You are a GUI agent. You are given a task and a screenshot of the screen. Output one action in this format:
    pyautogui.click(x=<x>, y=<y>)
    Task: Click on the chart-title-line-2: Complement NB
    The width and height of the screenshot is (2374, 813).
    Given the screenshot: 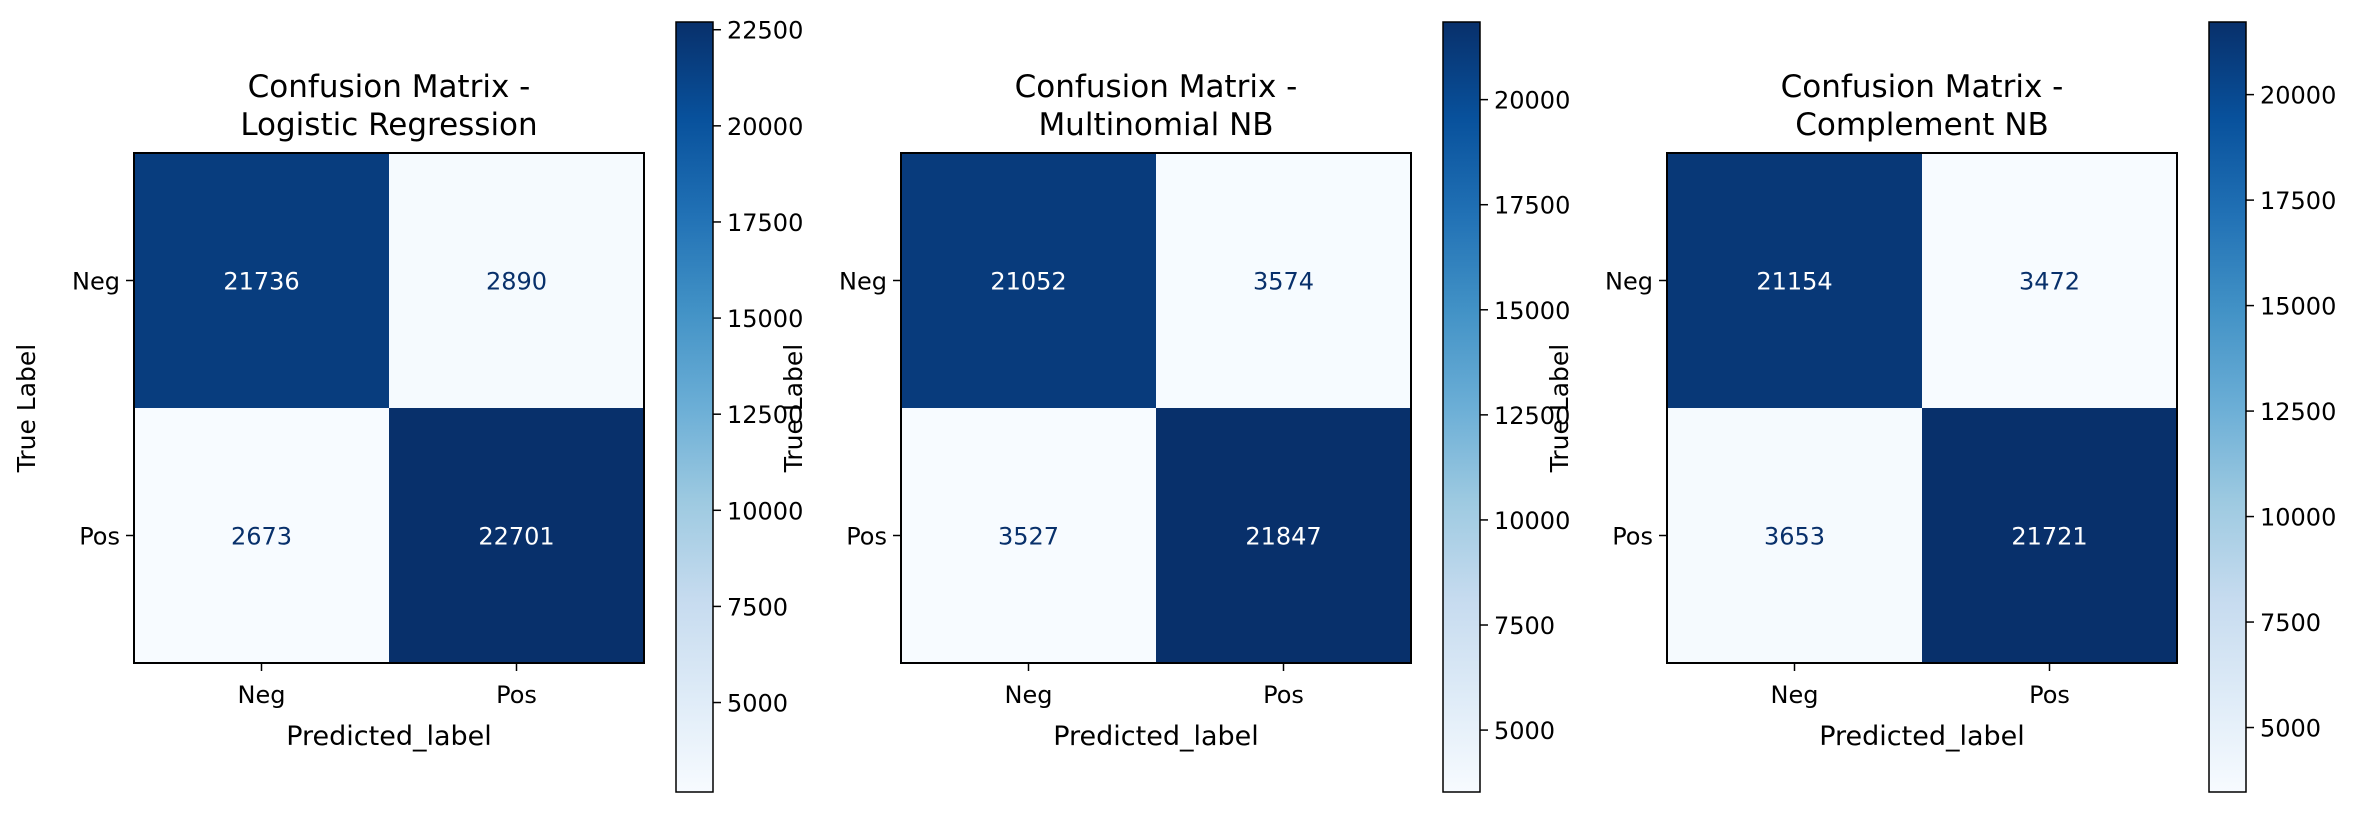 What is the action you would take?
    pyautogui.click(x=1922, y=125)
    